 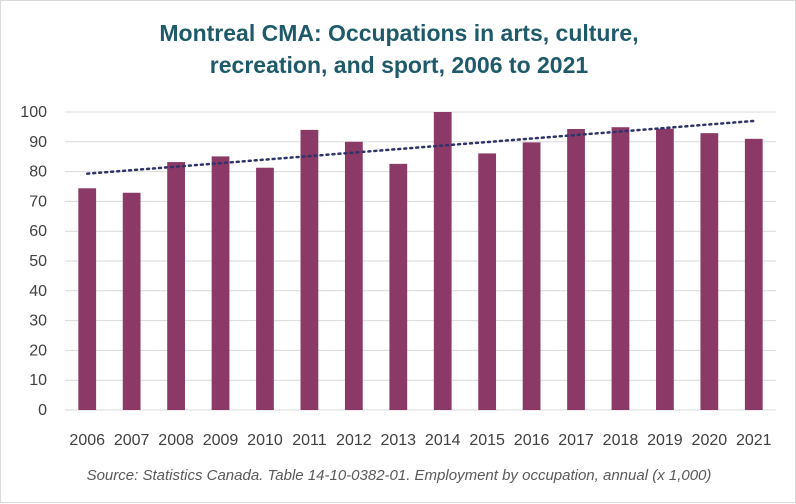 I want to click on x-tick-label: 2014, so click(x=443, y=440).